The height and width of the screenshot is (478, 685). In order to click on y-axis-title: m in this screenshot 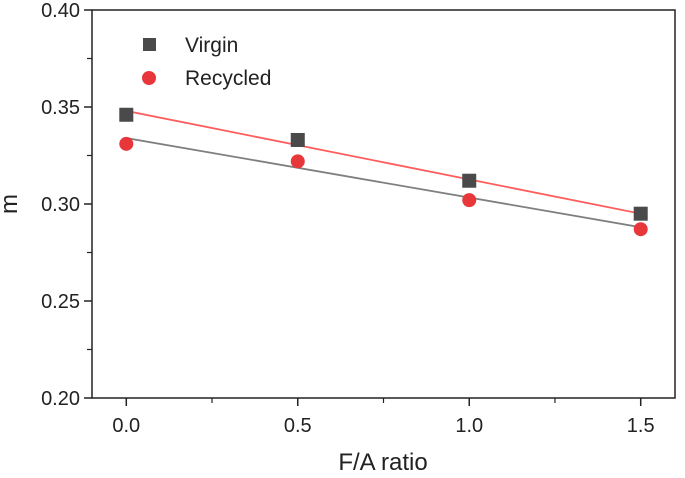, I will do `click(11, 204)`.